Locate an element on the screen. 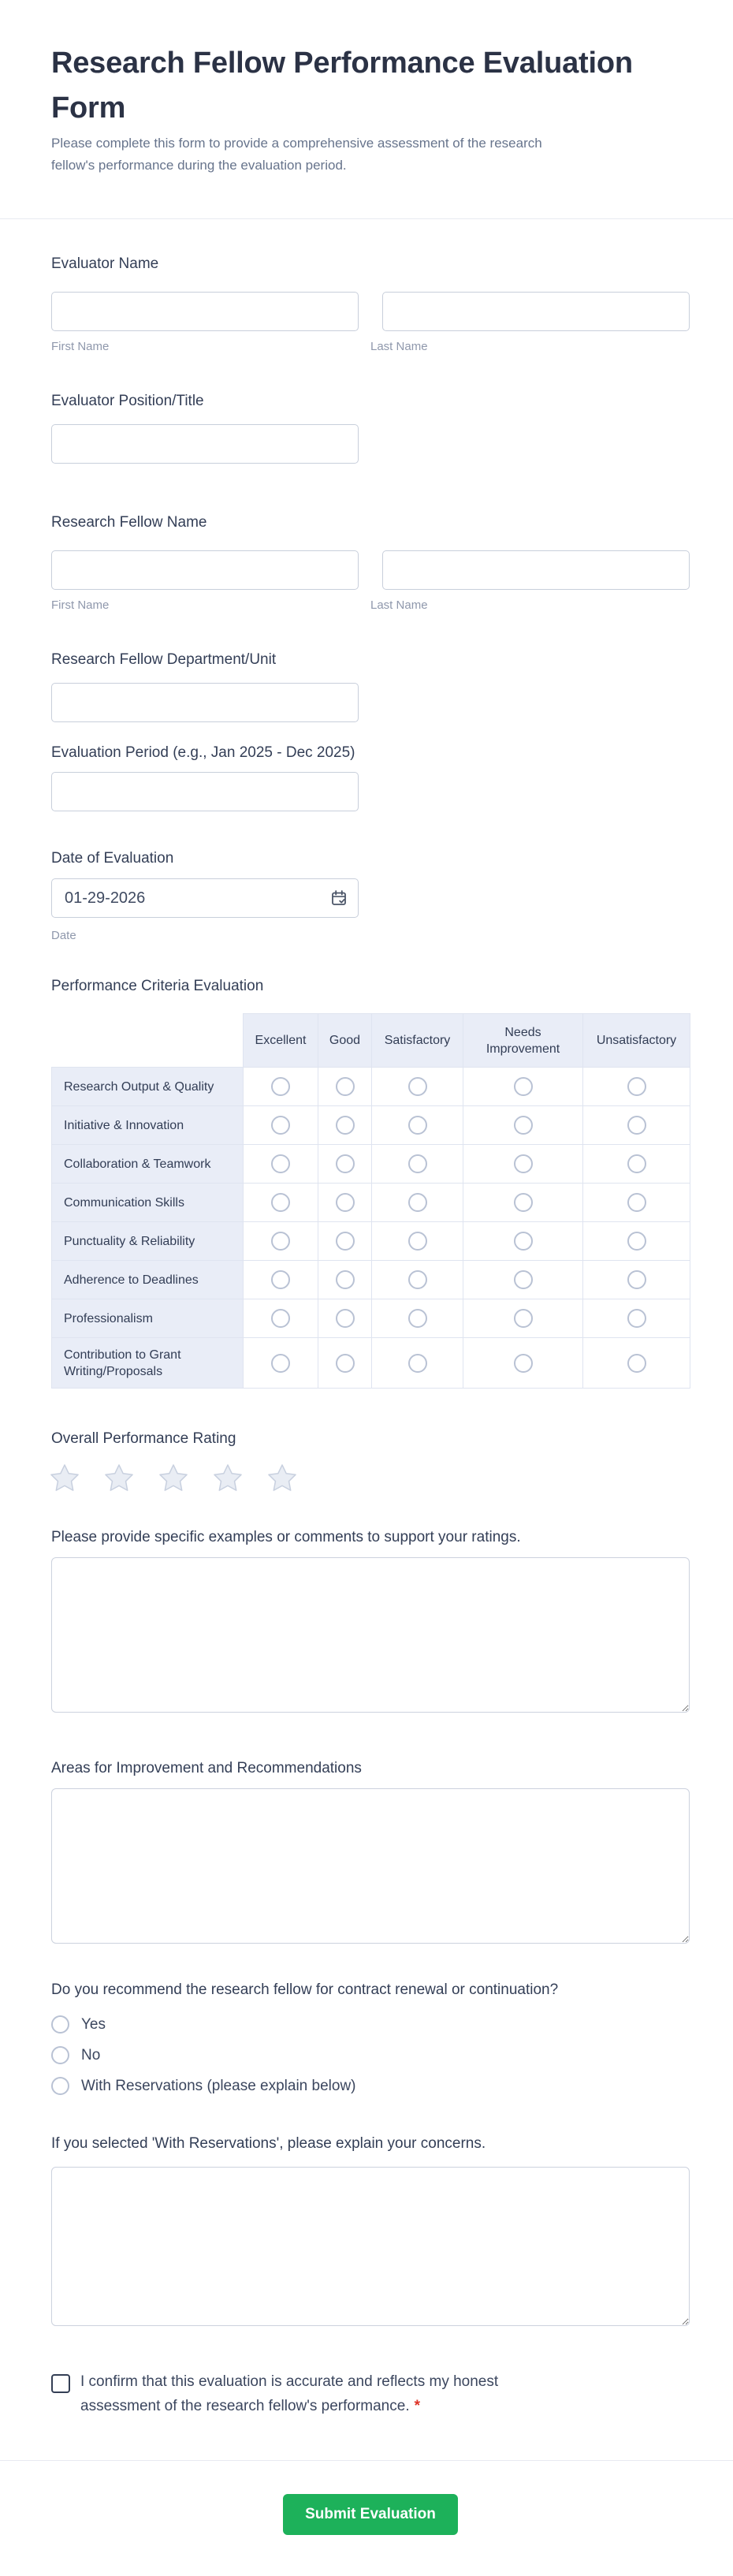 Image resolution: width=733 pixels, height=2576 pixels. fellow-last-name-input is located at coordinates (536, 570).